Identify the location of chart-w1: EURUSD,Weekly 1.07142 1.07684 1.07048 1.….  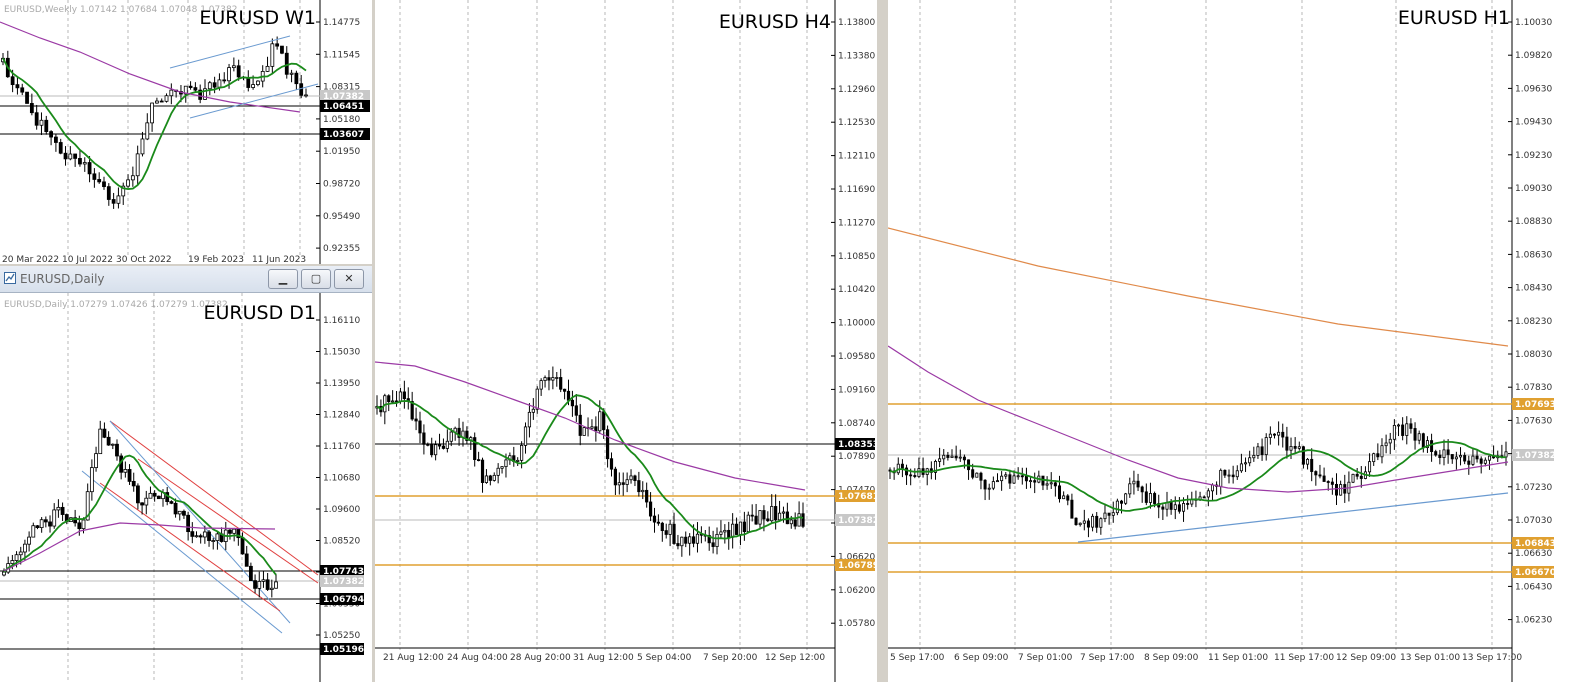
(186, 132).